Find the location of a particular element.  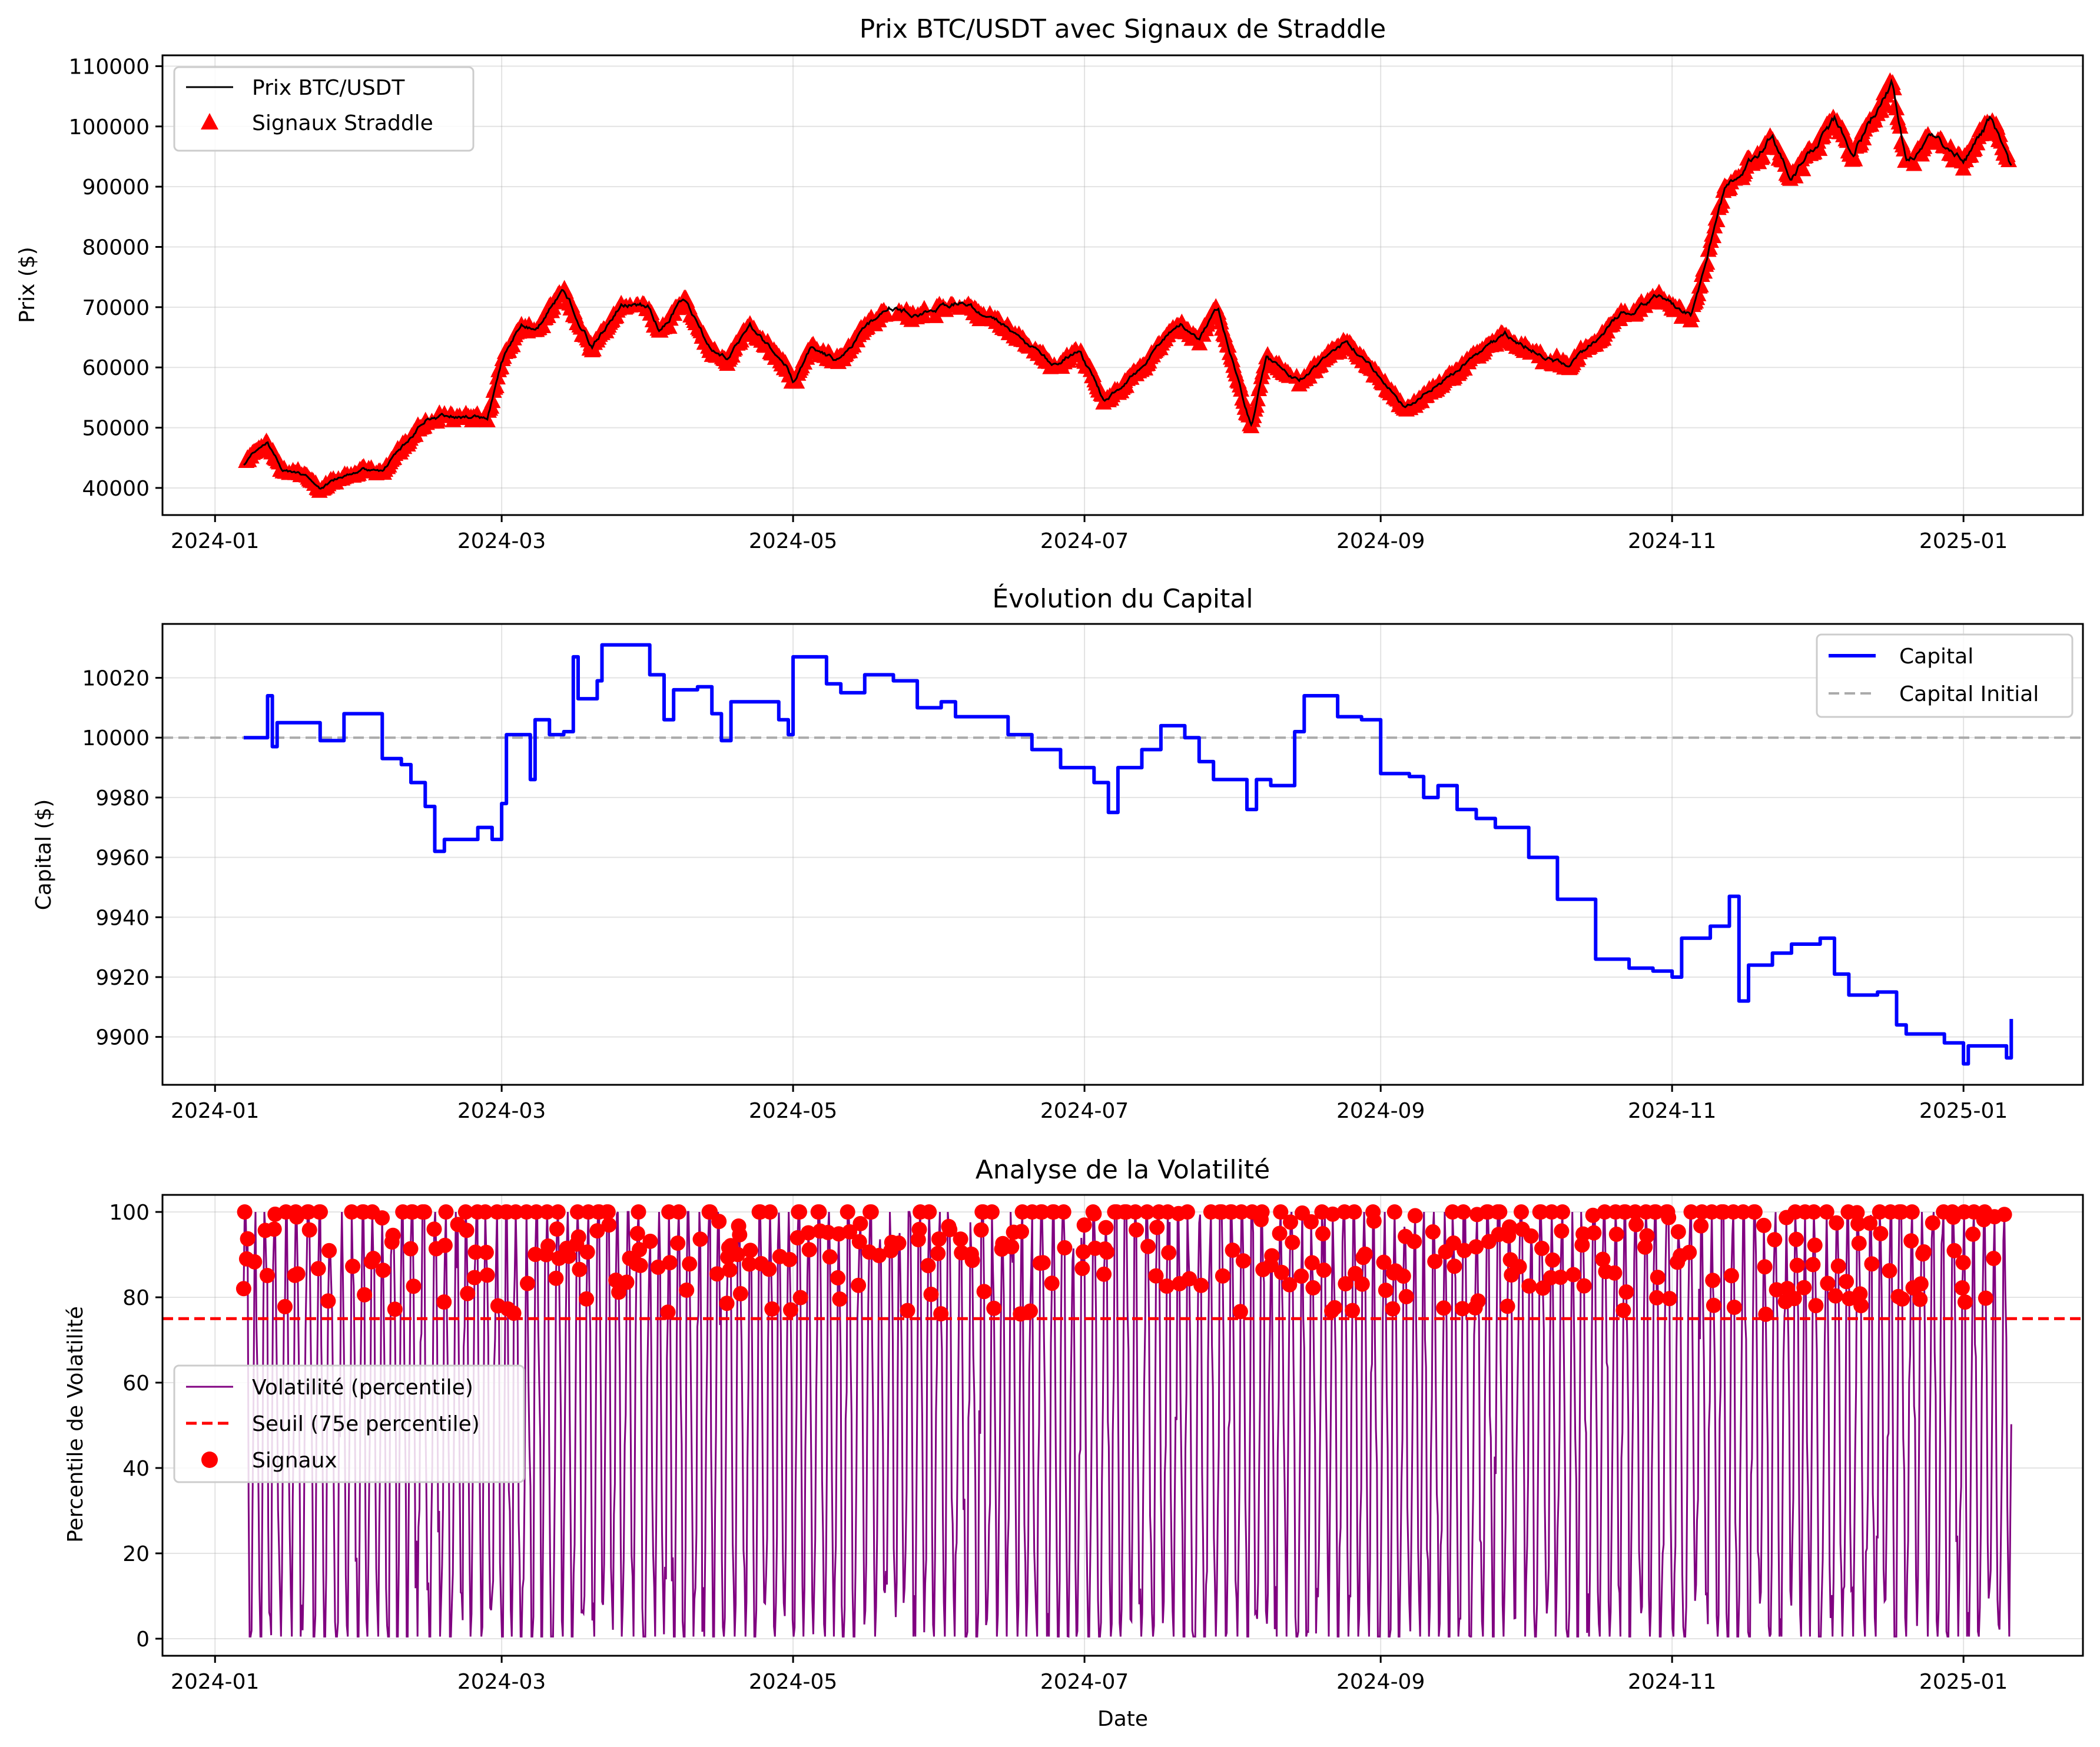

x-tick-label: 2025-01 is located at coordinates (1963, 1682).